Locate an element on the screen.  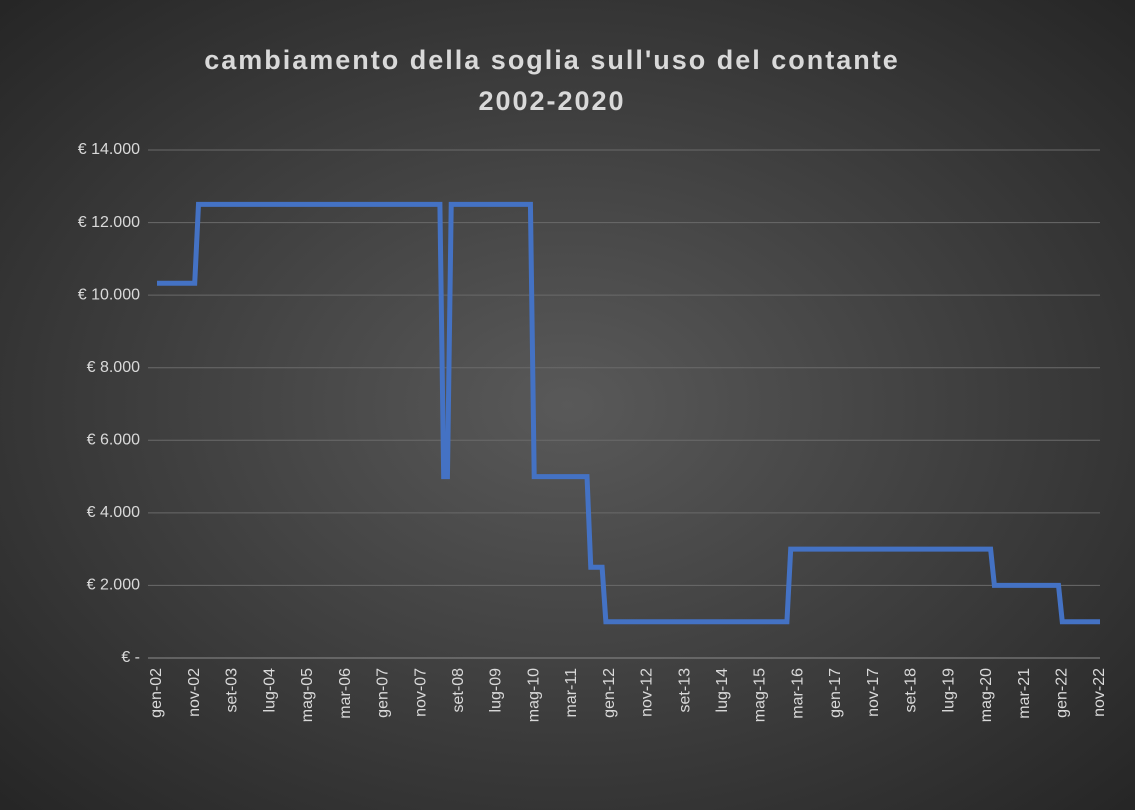
x-tick-label: mar-21 is located at coordinates (1024, 693).